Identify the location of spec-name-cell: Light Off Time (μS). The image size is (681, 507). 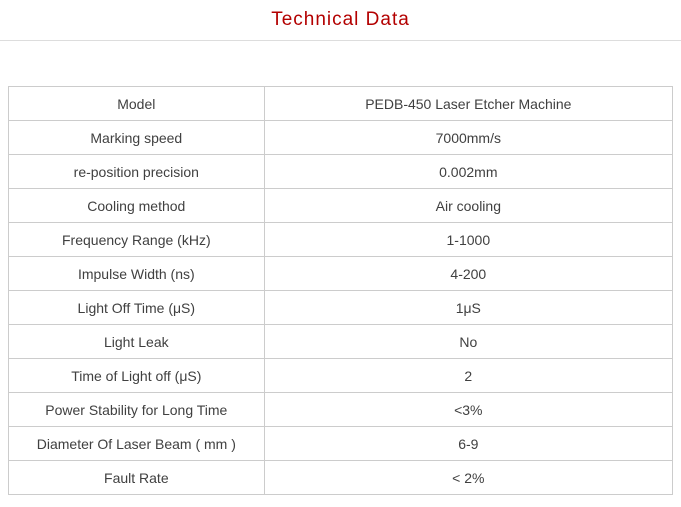
(136, 307).